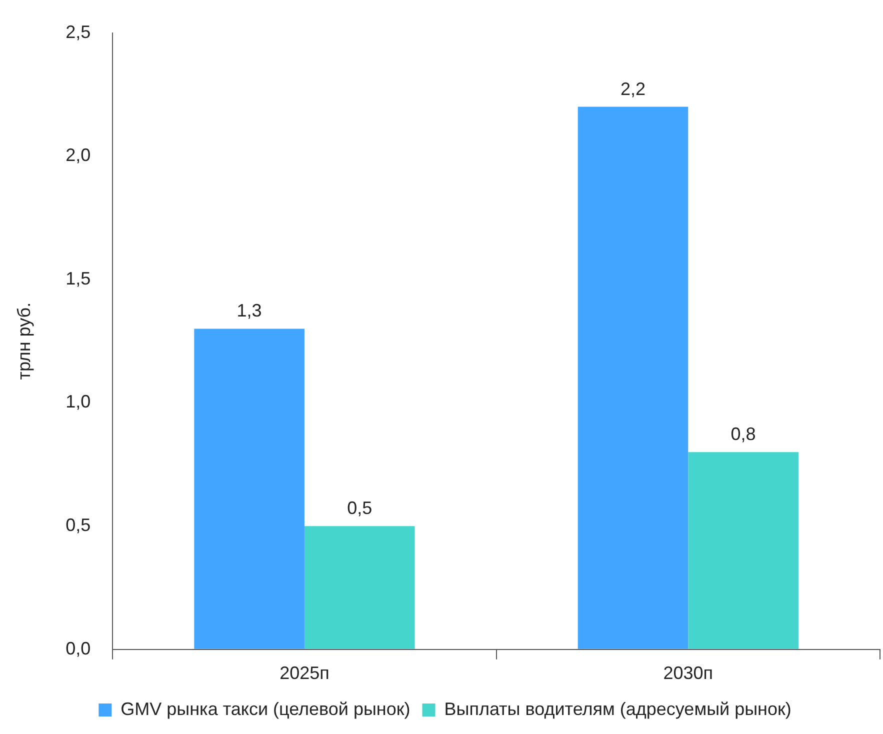 This screenshot has width=883, height=734. What do you see at coordinates (24, 341) in the screenshot?
I see `y-axis-title: трлн руб.` at bounding box center [24, 341].